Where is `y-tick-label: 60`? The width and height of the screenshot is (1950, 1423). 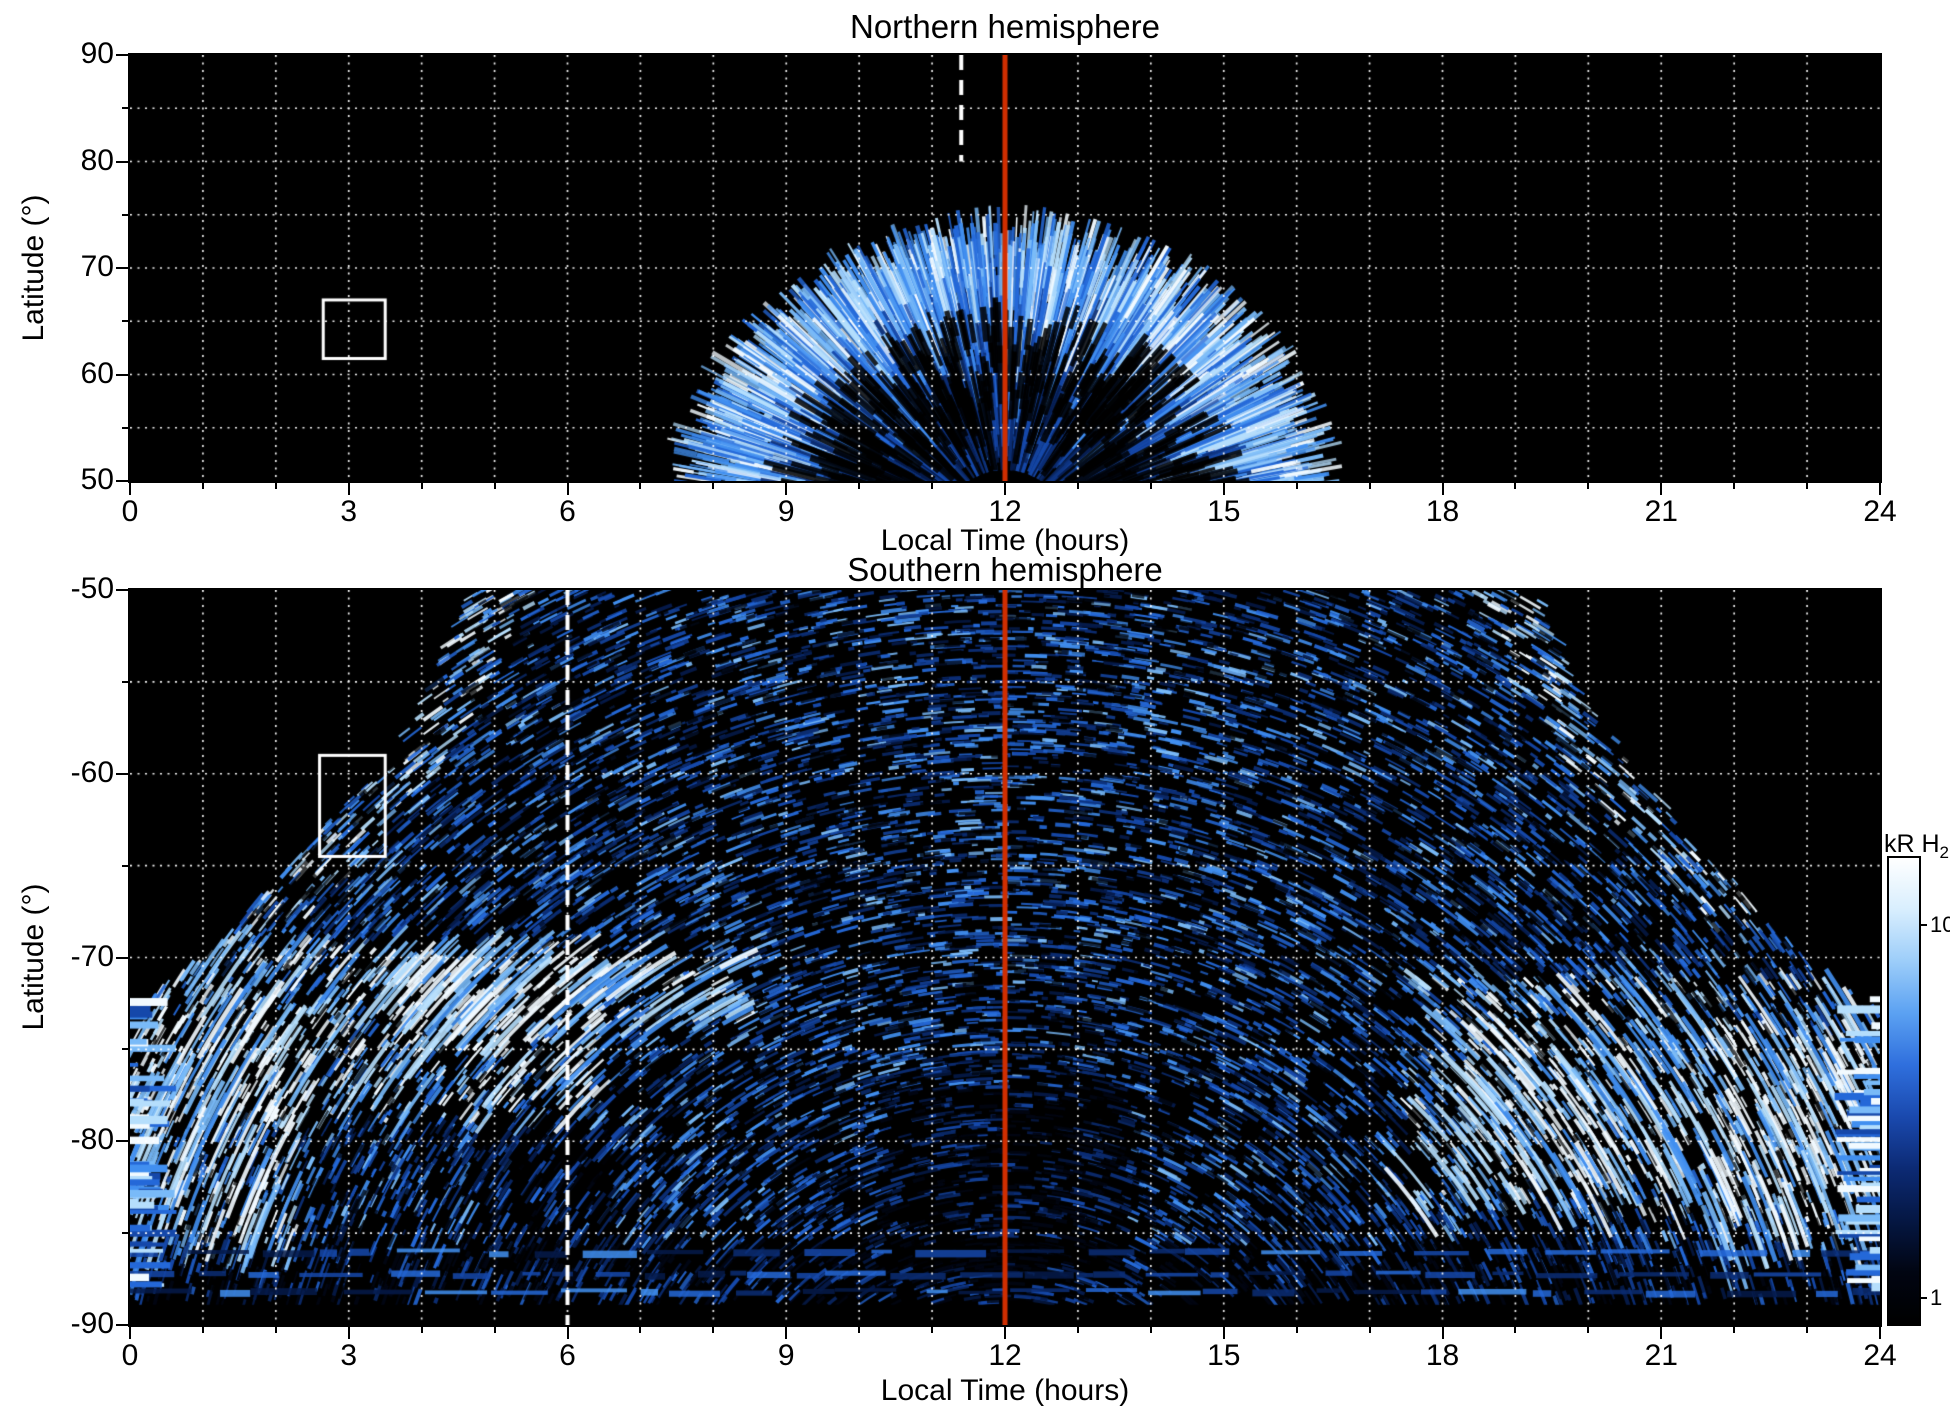
y-tick-label: 60 is located at coordinates (97, 373).